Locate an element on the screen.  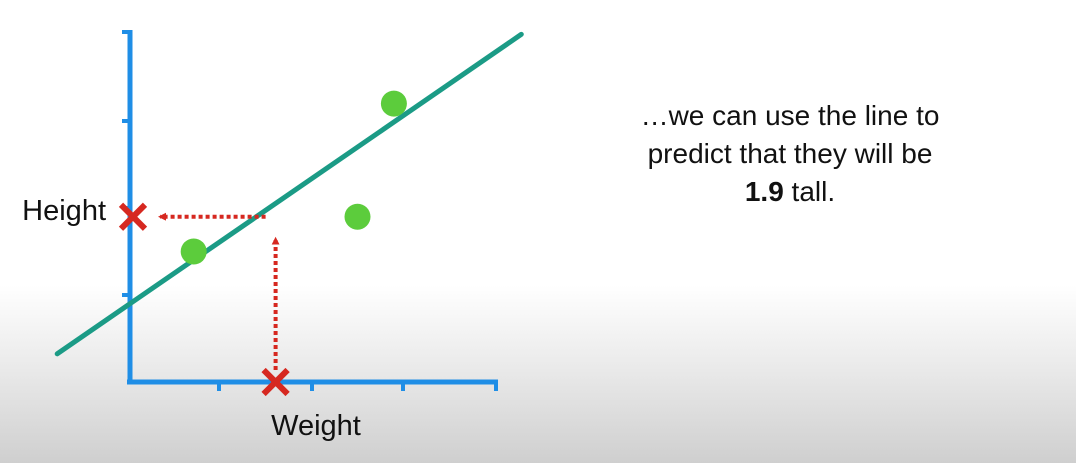
caption-line-2: predict that they will be is located at coordinates (790, 153).